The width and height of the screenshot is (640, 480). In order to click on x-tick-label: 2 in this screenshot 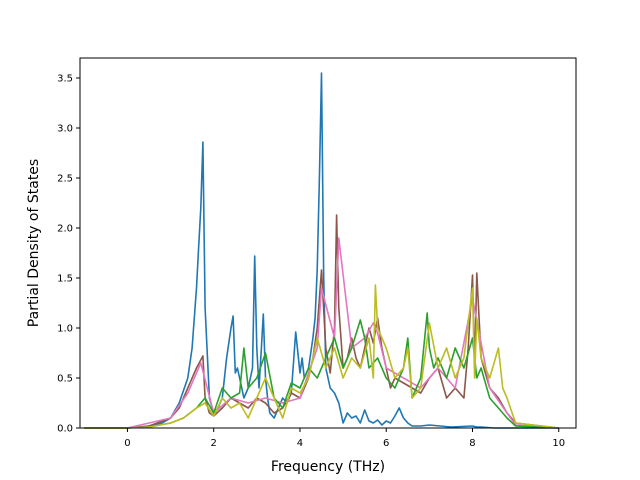, I will do `click(214, 443)`.